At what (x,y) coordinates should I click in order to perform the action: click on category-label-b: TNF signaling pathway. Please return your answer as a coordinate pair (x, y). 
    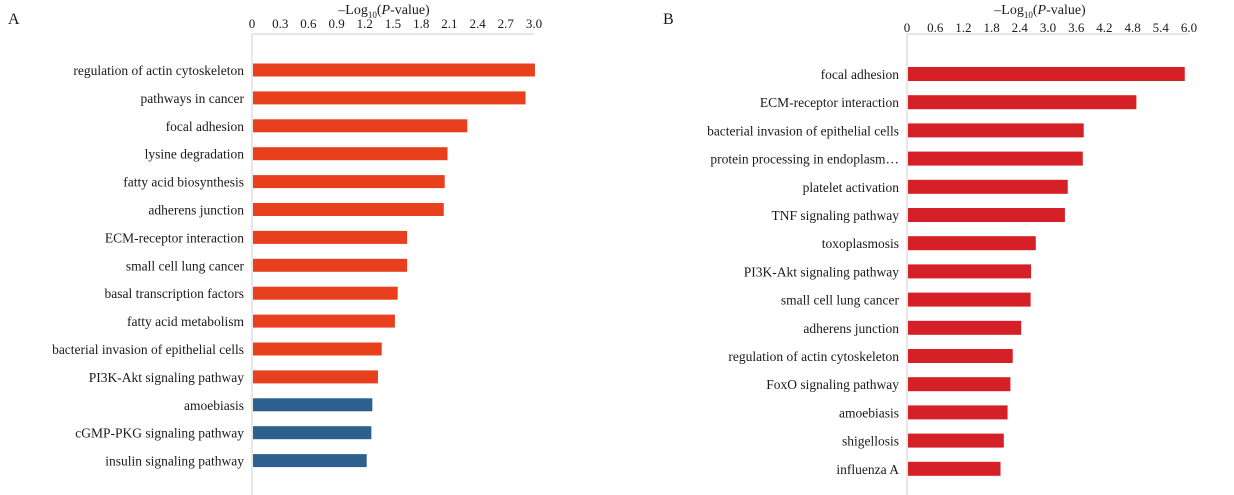
    Looking at the image, I should click on (836, 215).